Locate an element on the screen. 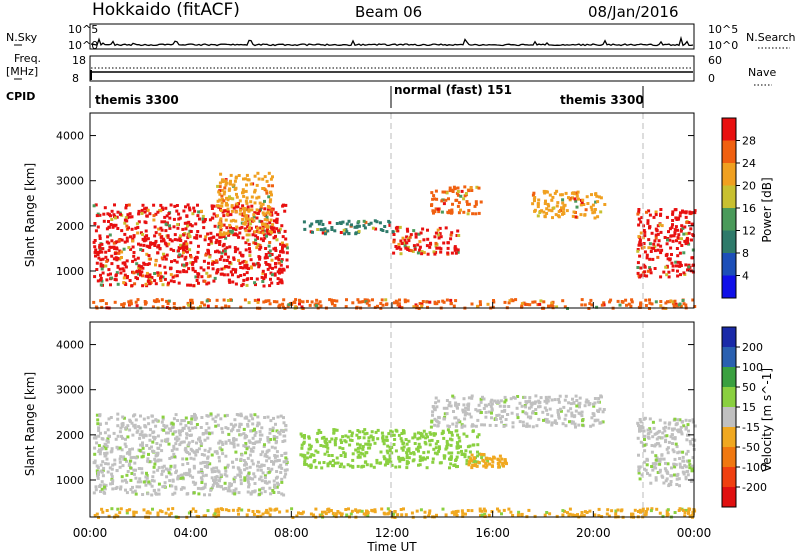  colorbar-swatch is located at coordinates (729, 357).